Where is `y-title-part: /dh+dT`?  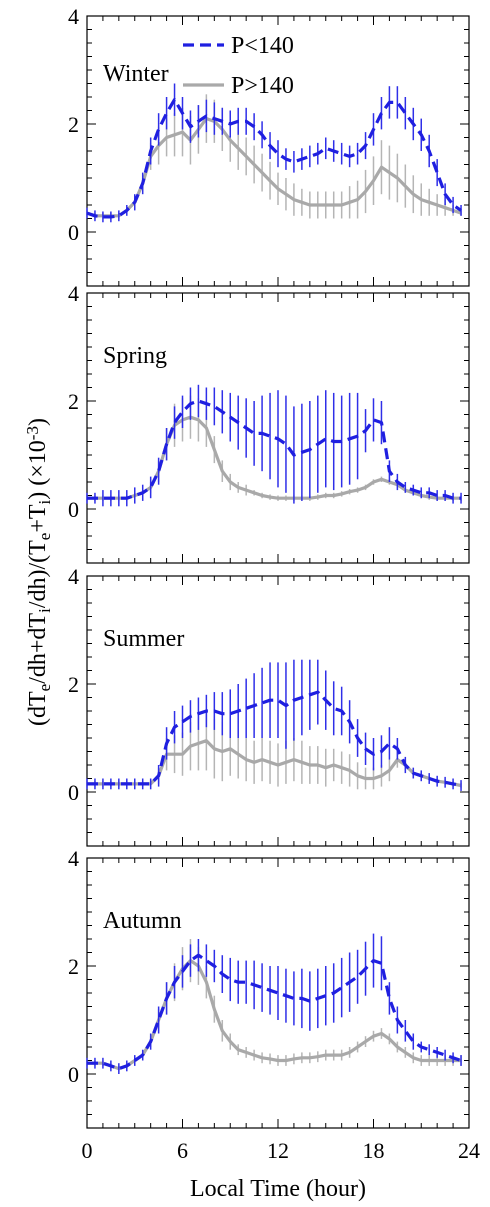 y-title-part: /dh+dT is located at coordinates (38, 648).